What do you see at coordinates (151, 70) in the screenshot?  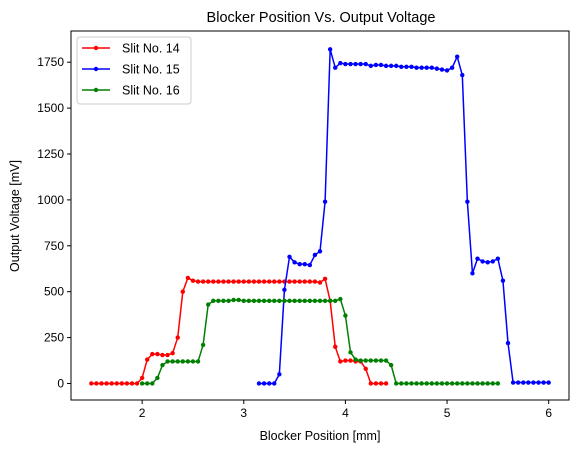 I see `legend-label: Slit No. 15` at bounding box center [151, 70].